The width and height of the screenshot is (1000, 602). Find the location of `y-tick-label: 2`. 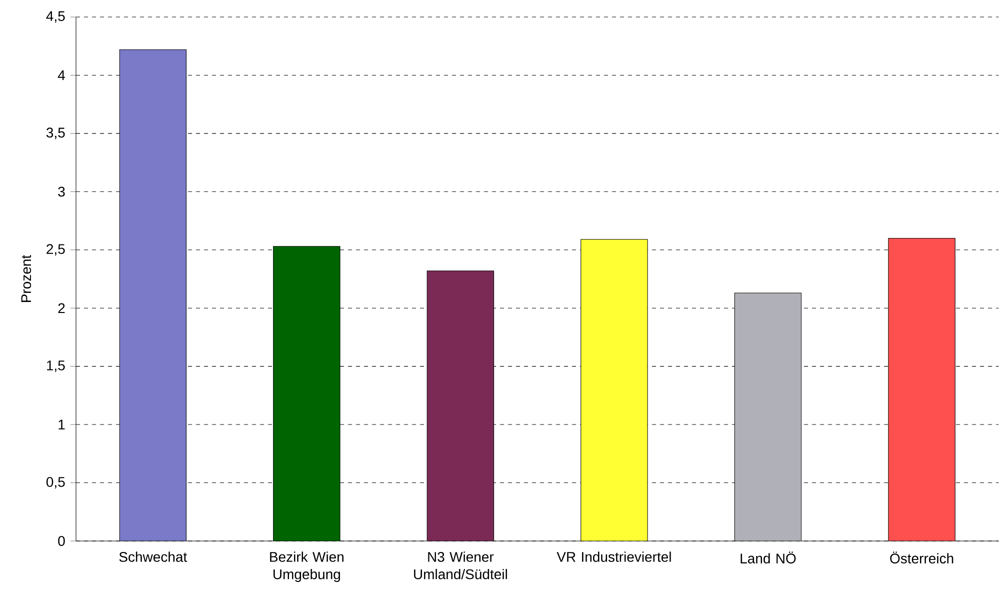

y-tick-label: 2 is located at coordinates (61, 308).